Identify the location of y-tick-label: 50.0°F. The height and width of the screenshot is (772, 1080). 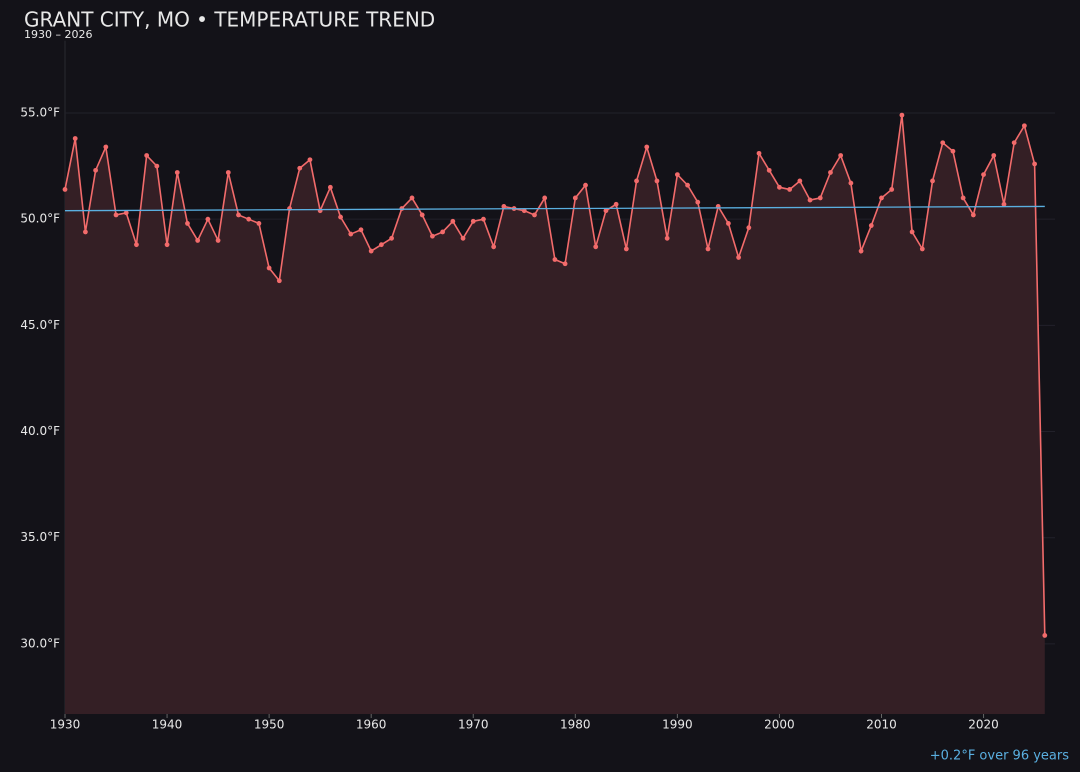
(40, 219).